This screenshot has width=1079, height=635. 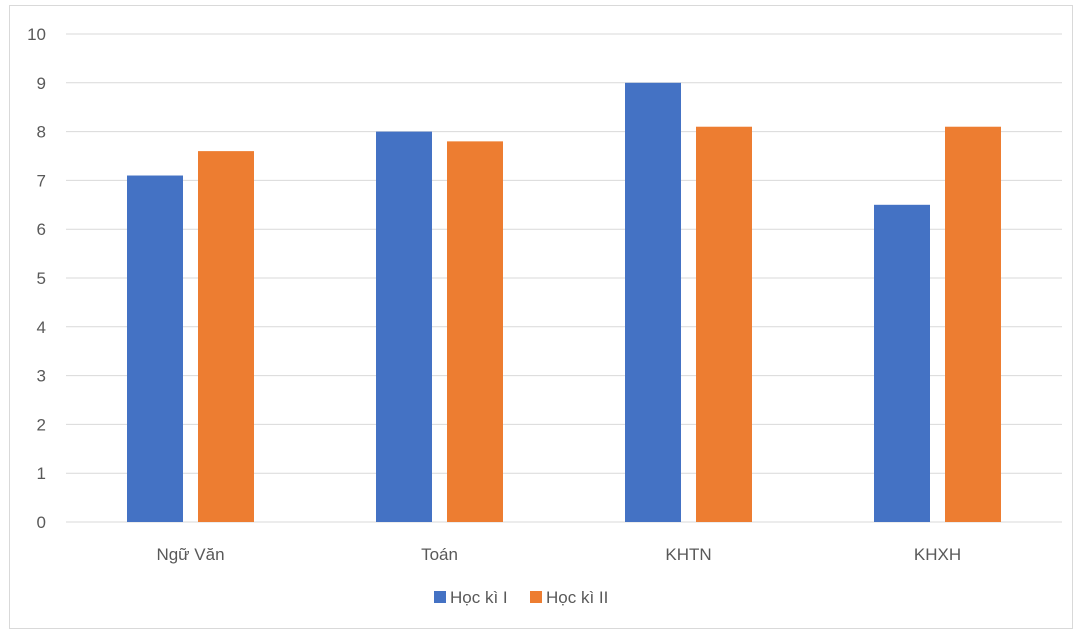 I want to click on x-category-label: KHTN, so click(x=688, y=554).